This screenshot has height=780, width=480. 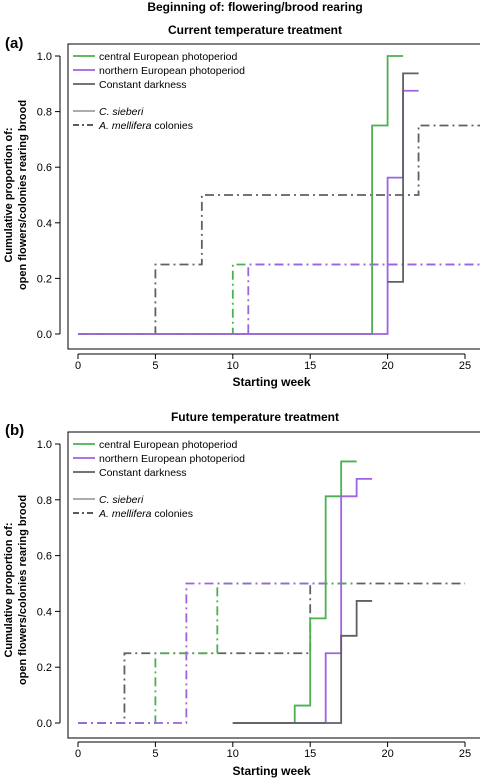 What do you see at coordinates (125, 514) in the screenshot?
I see `legend-label-bee-species-b: A. mellifera` at bounding box center [125, 514].